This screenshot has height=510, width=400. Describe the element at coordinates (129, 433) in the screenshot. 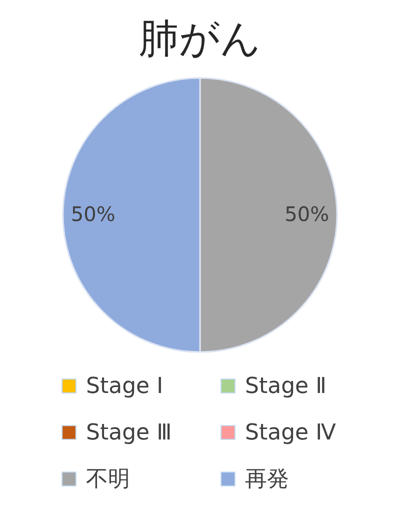

I see `legend-label: Stage Ⅲ` at that location.